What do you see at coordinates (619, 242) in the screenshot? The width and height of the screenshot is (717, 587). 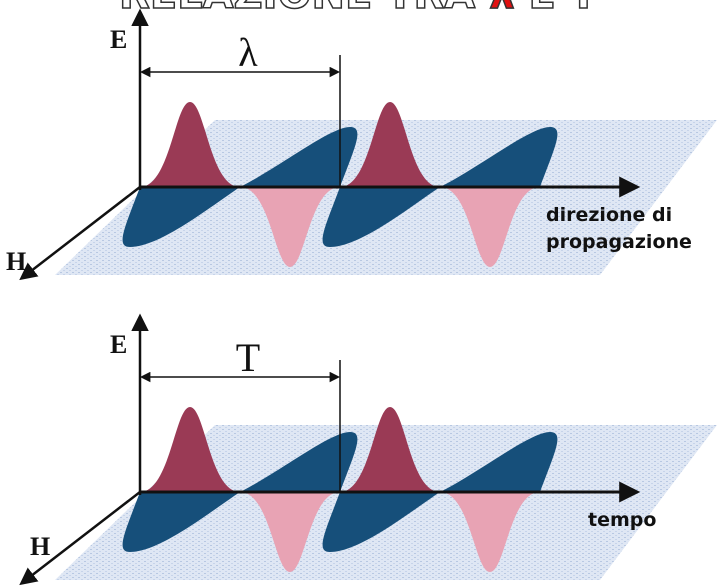 I see `axis-label: propagazione` at bounding box center [619, 242].